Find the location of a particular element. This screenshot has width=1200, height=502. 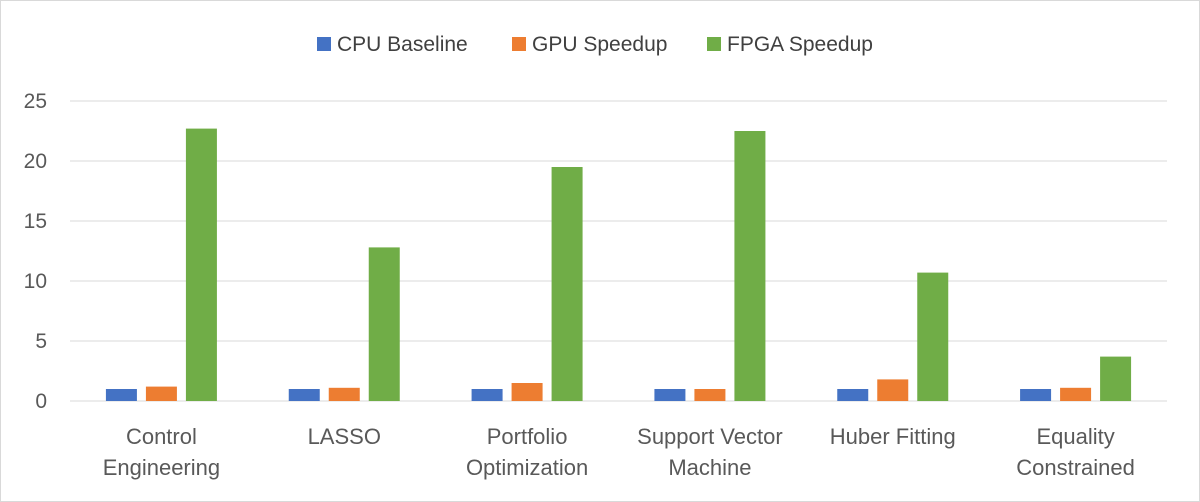

x-category-label: Huber Fitting is located at coordinates (893, 436).